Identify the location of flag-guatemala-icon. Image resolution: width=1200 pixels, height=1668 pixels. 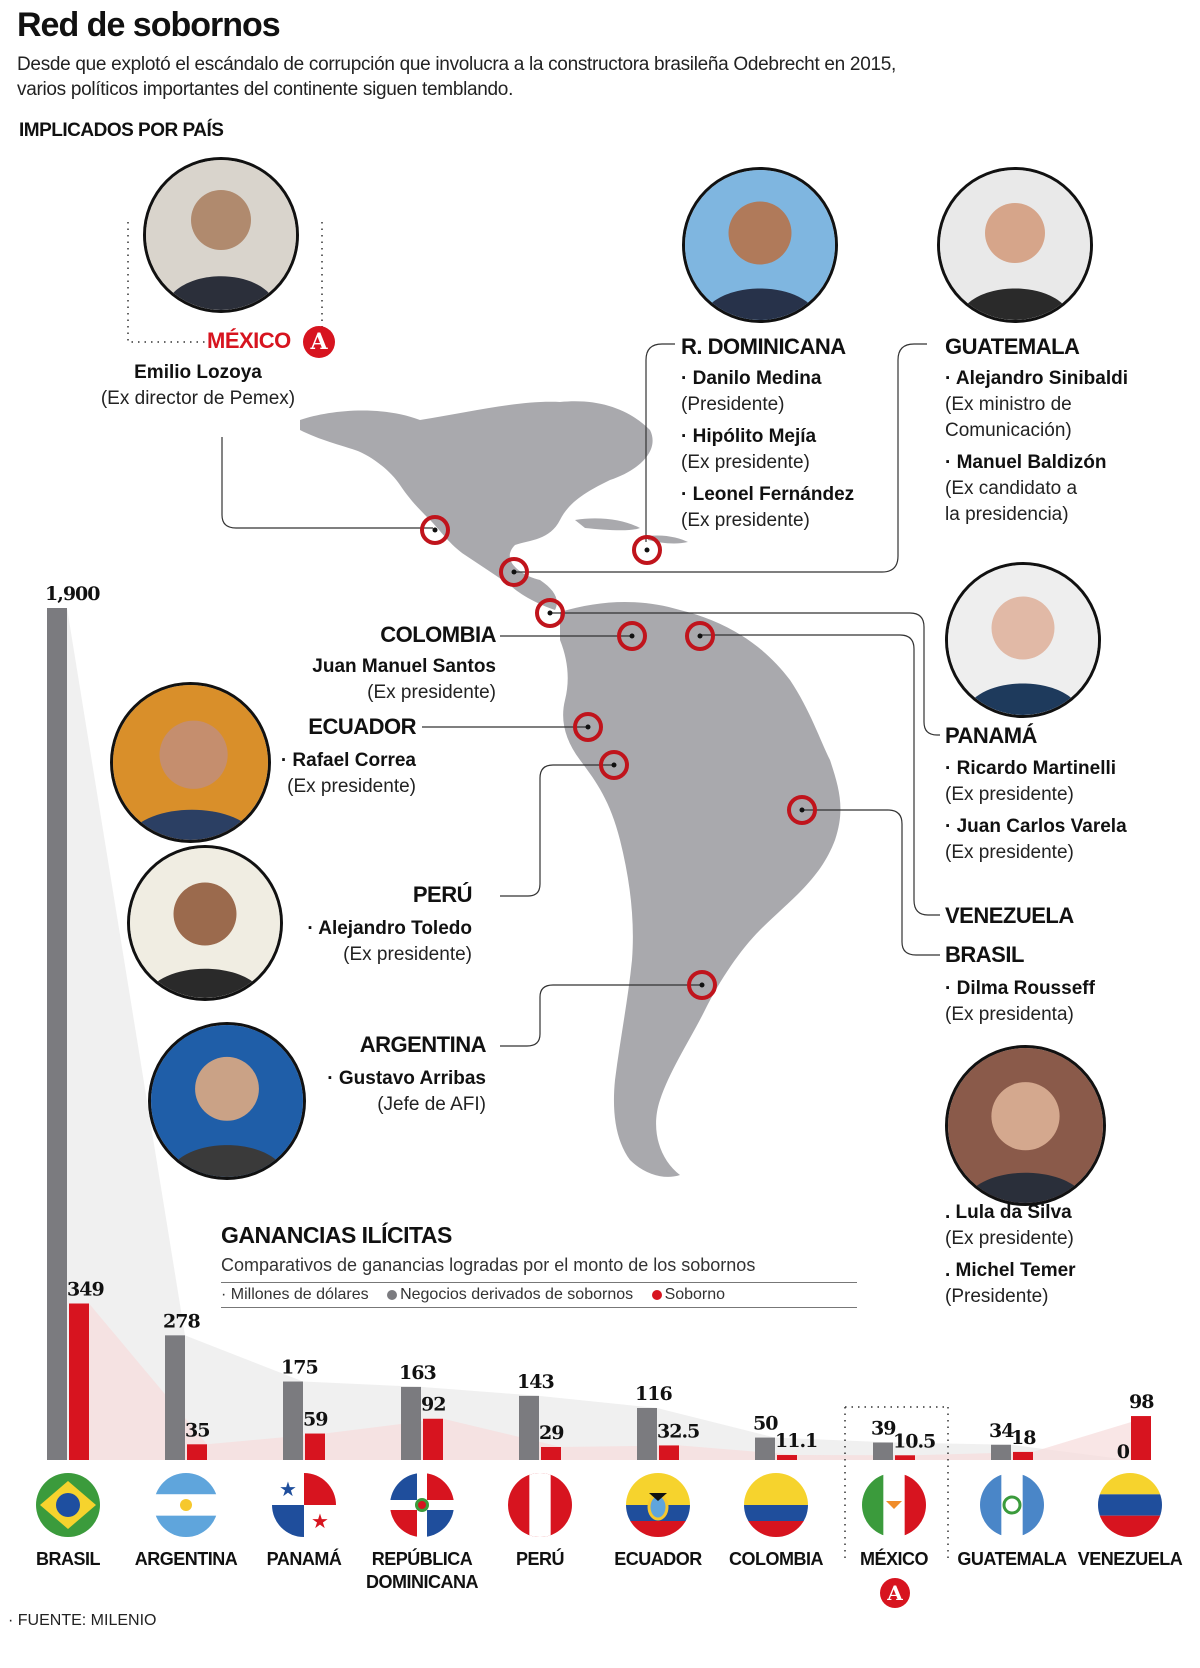
(1012, 1505).